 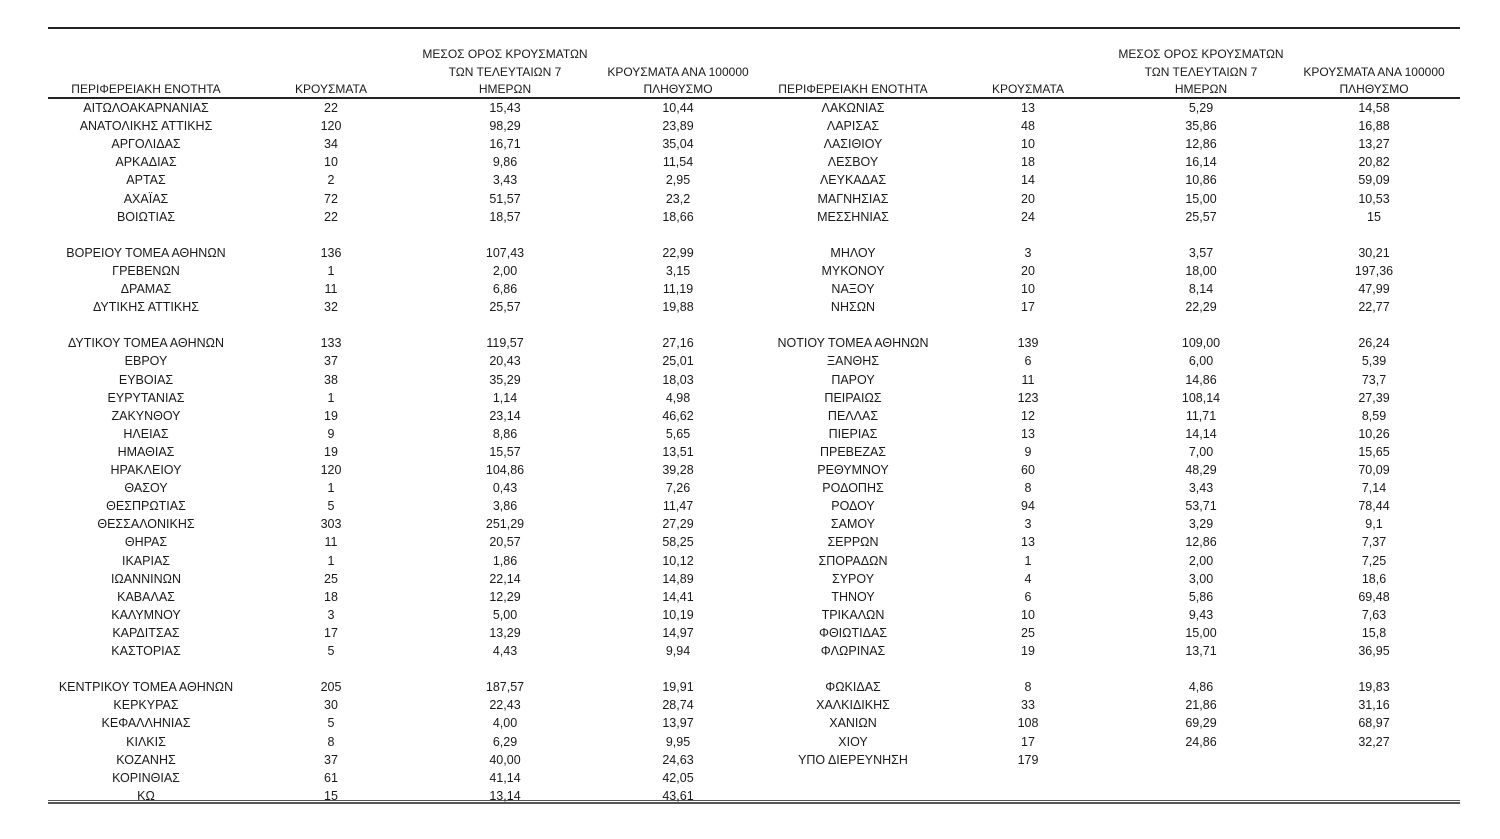 I want to click on left-header-cases: ΚΡΟΥΣΜΑΤΑ, so click(x=331, y=89).